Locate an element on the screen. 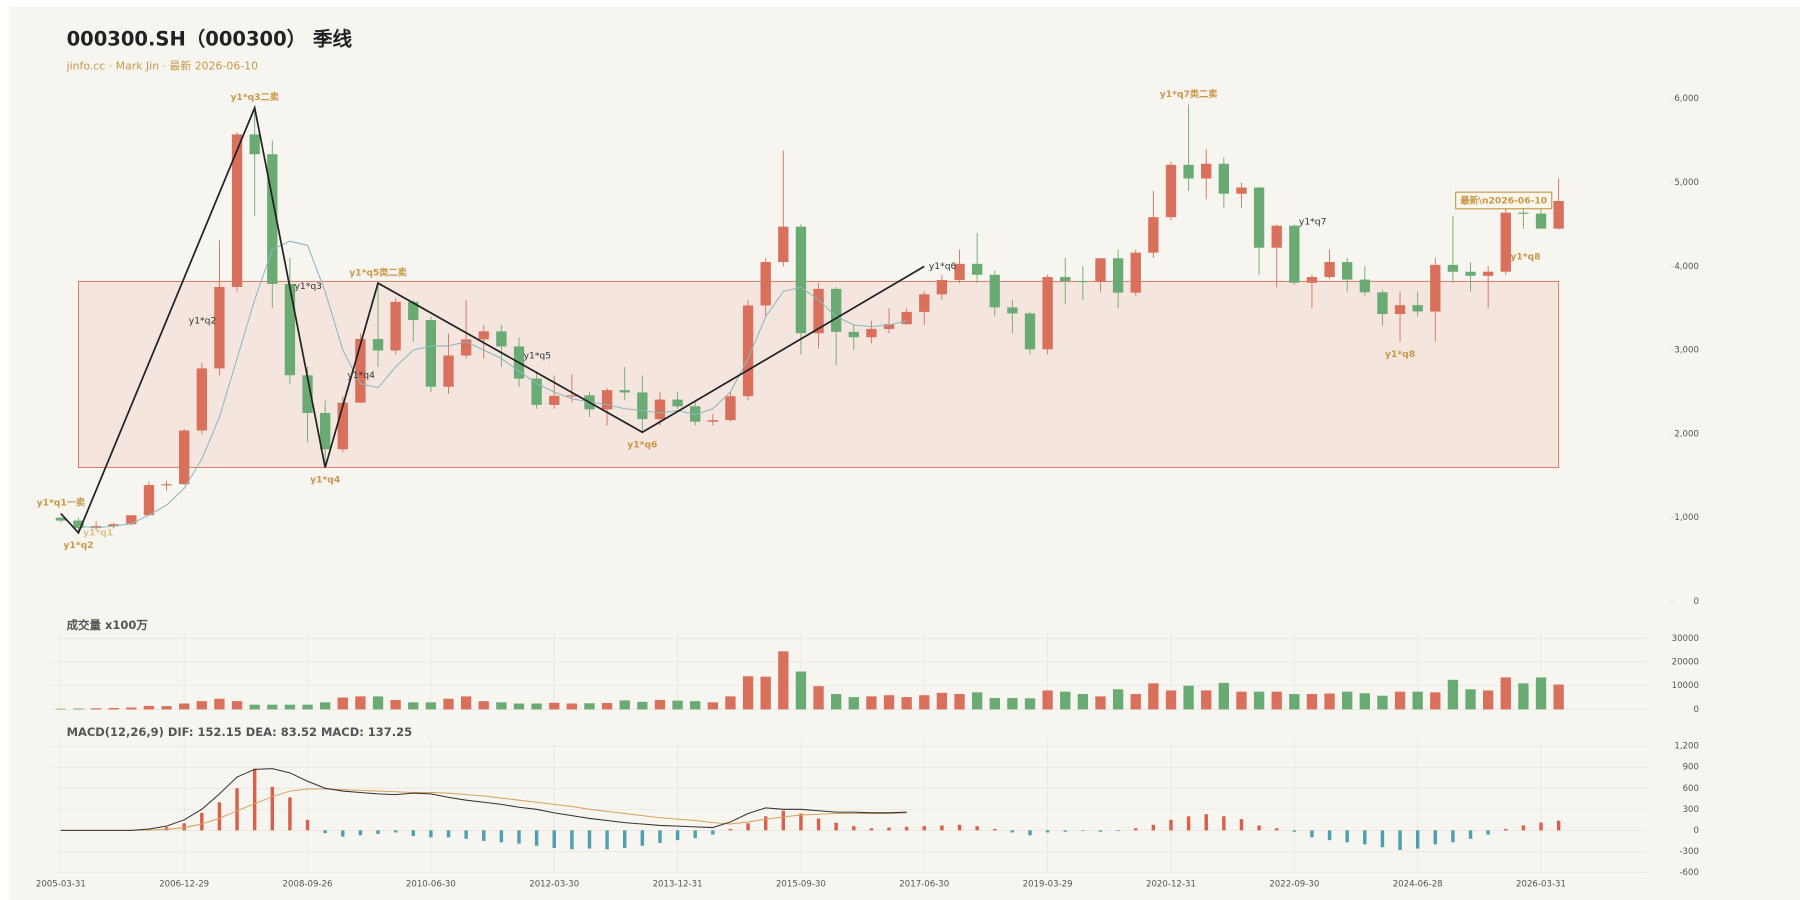  dea-line is located at coordinates (483, 809).